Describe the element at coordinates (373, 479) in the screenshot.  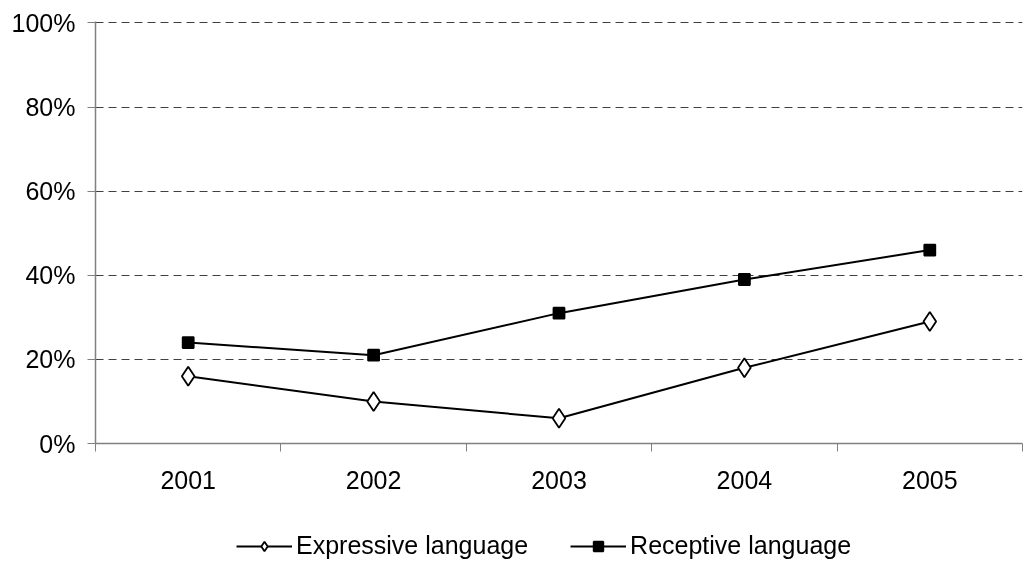
I see `x-tick-label: 2002` at that location.